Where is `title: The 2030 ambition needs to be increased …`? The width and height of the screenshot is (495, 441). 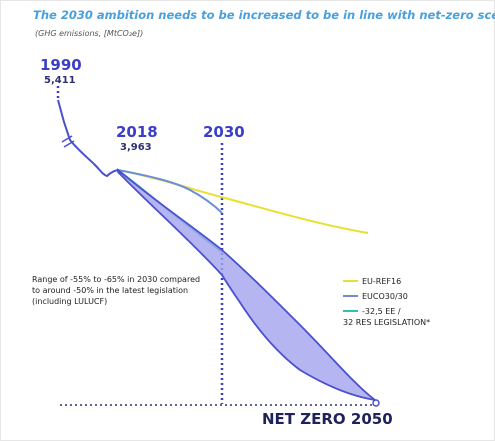 title: The 2030 ambition needs to be increased … is located at coordinates (264, 15).